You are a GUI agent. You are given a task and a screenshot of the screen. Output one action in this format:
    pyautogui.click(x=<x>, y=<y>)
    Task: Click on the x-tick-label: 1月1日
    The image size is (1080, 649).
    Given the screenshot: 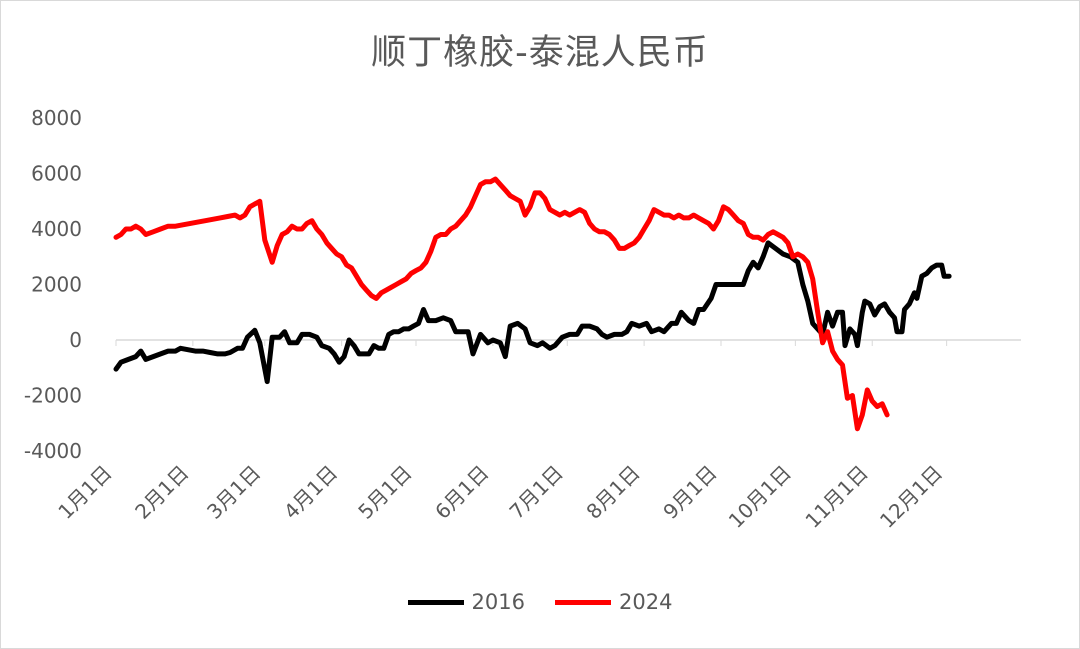 What is the action you would take?
    pyautogui.click(x=84, y=492)
    